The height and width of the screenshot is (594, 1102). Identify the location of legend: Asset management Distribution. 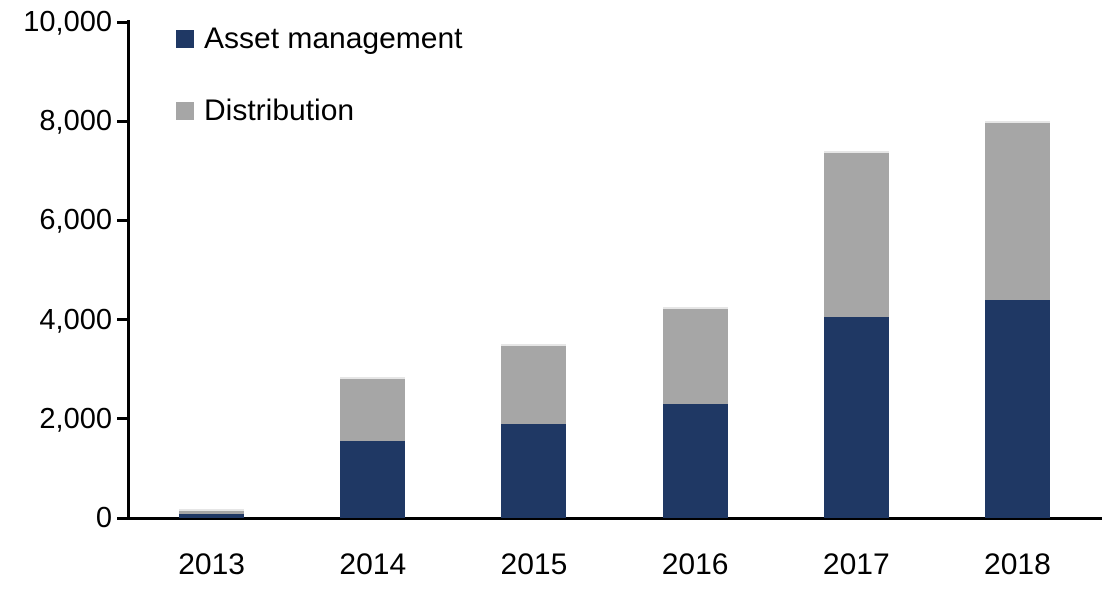
(319, 96).